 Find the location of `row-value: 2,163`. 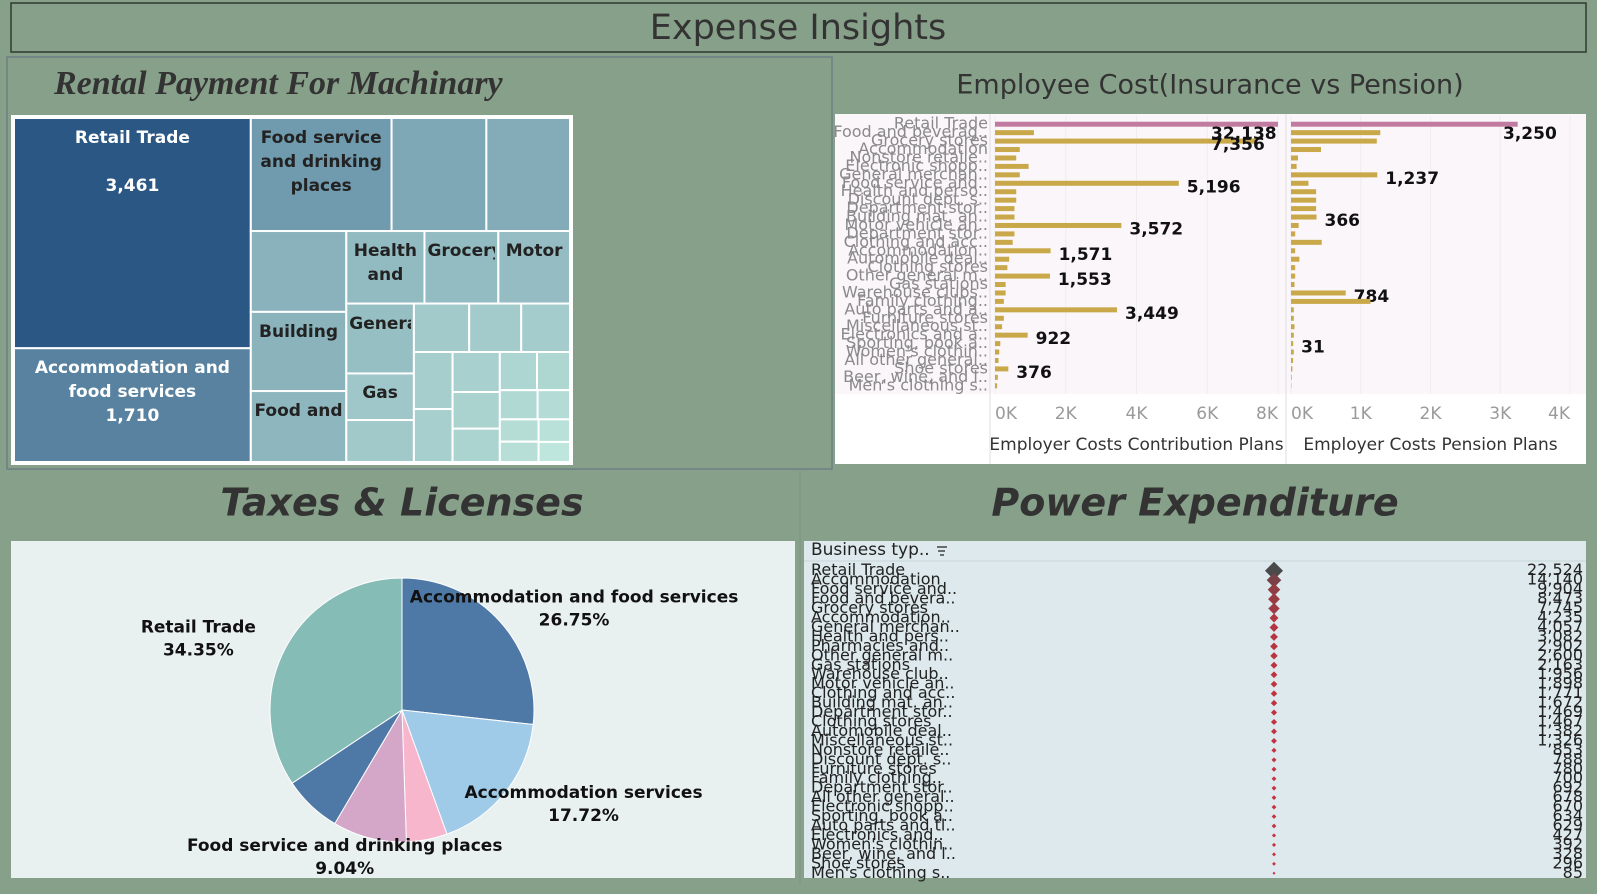

row-value: 2,163 is located at coordinates (1560, 664).